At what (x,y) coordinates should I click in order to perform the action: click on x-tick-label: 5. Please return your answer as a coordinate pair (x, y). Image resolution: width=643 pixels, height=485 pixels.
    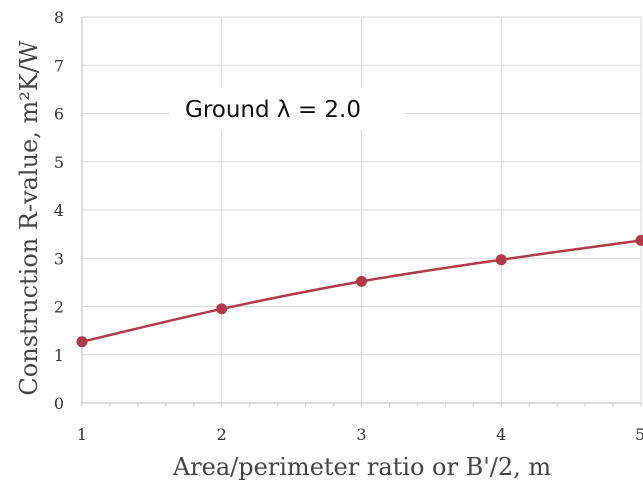
    Looking at the image, I should click on (639, 434).